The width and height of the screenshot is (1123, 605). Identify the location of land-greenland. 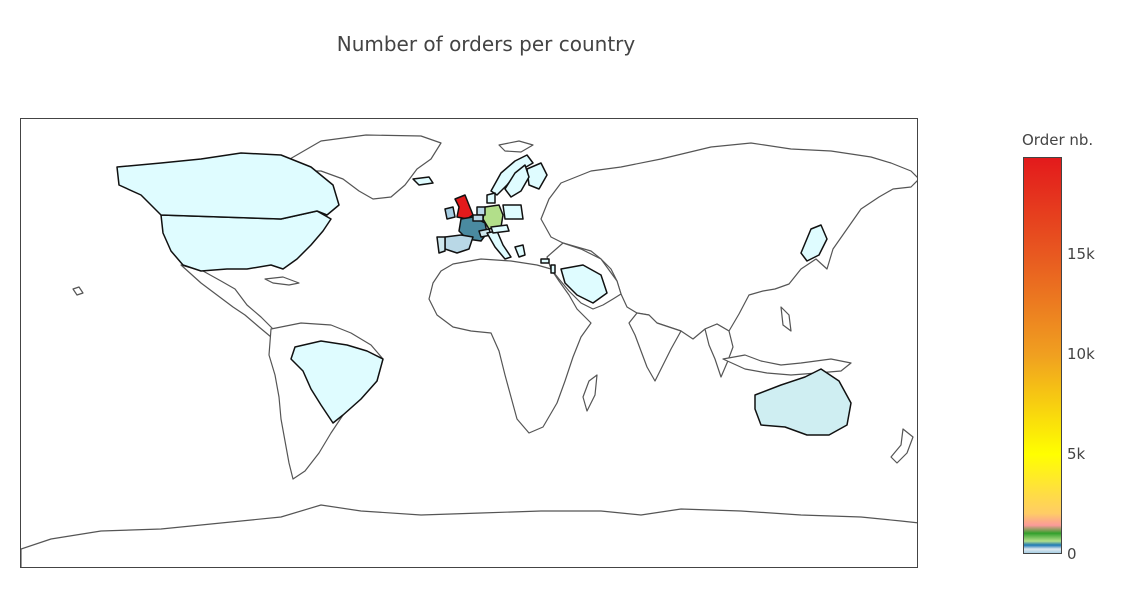
(362, 167).